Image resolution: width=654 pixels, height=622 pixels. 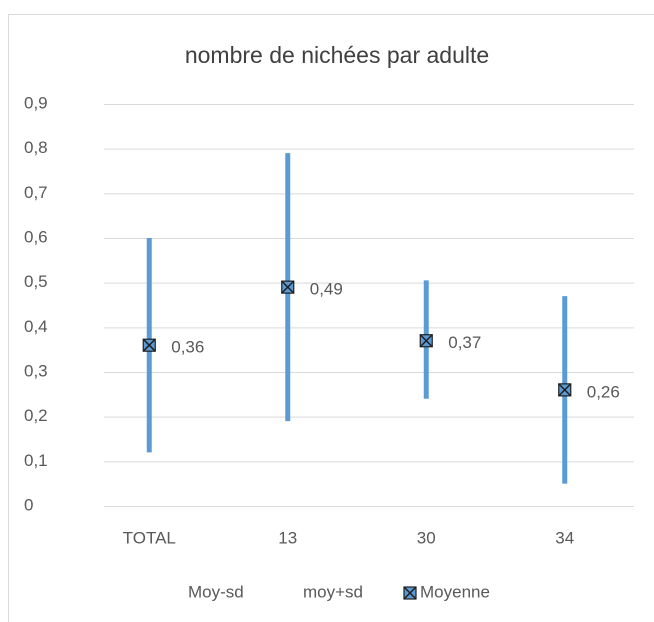 I want to click on data-label: 0,36, so click(x=187, y=347).